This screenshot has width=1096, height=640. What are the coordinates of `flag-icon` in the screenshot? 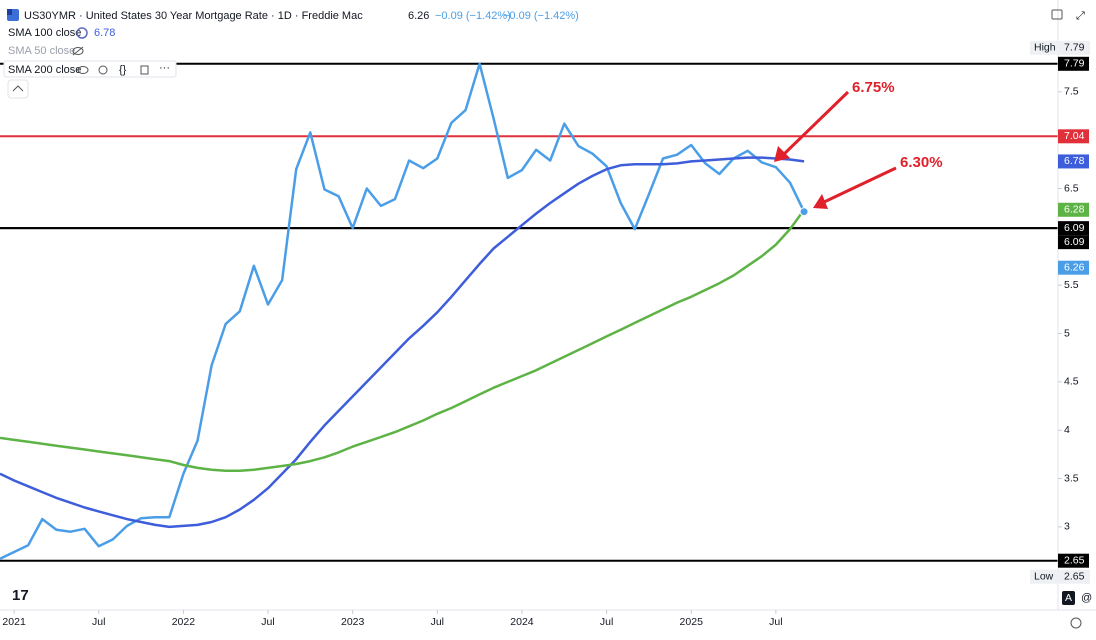 It's located at (9, 12).